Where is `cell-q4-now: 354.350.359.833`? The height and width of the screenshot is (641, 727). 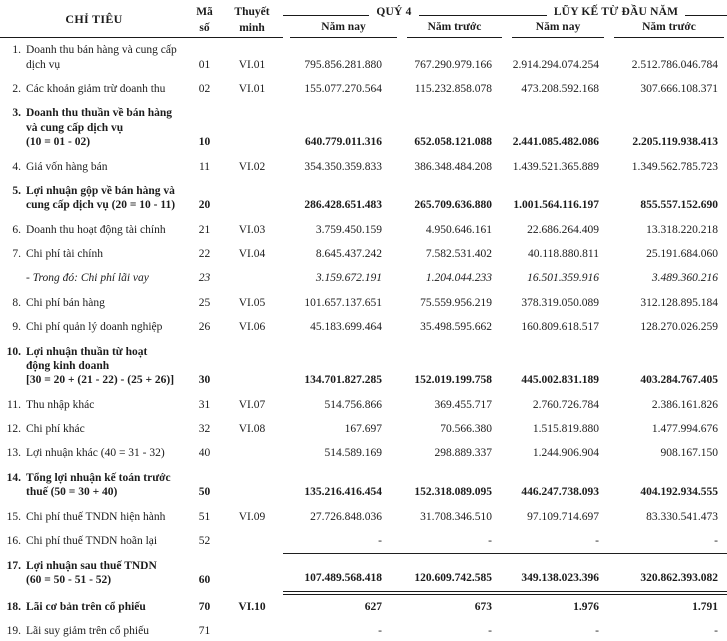
cell-q4-now: 354.350.359.833 is located at coordinates (343, 166).